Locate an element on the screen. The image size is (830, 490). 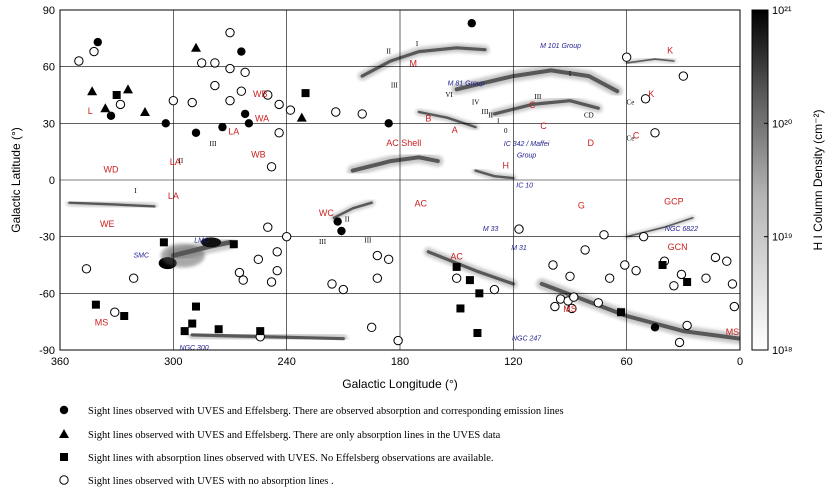
region-label: D is located at coordinates (591, 143).